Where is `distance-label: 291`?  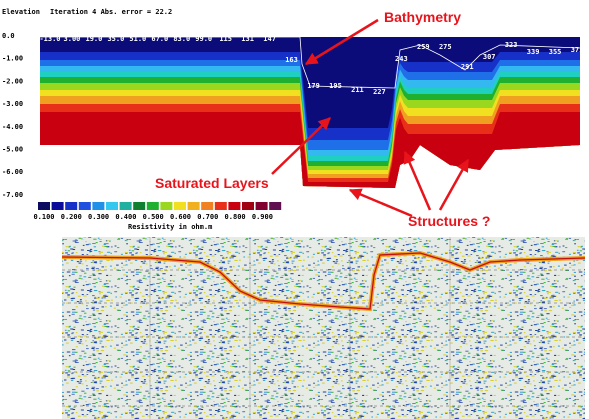 distance-label: 291 is located at coordinates (467, 67).